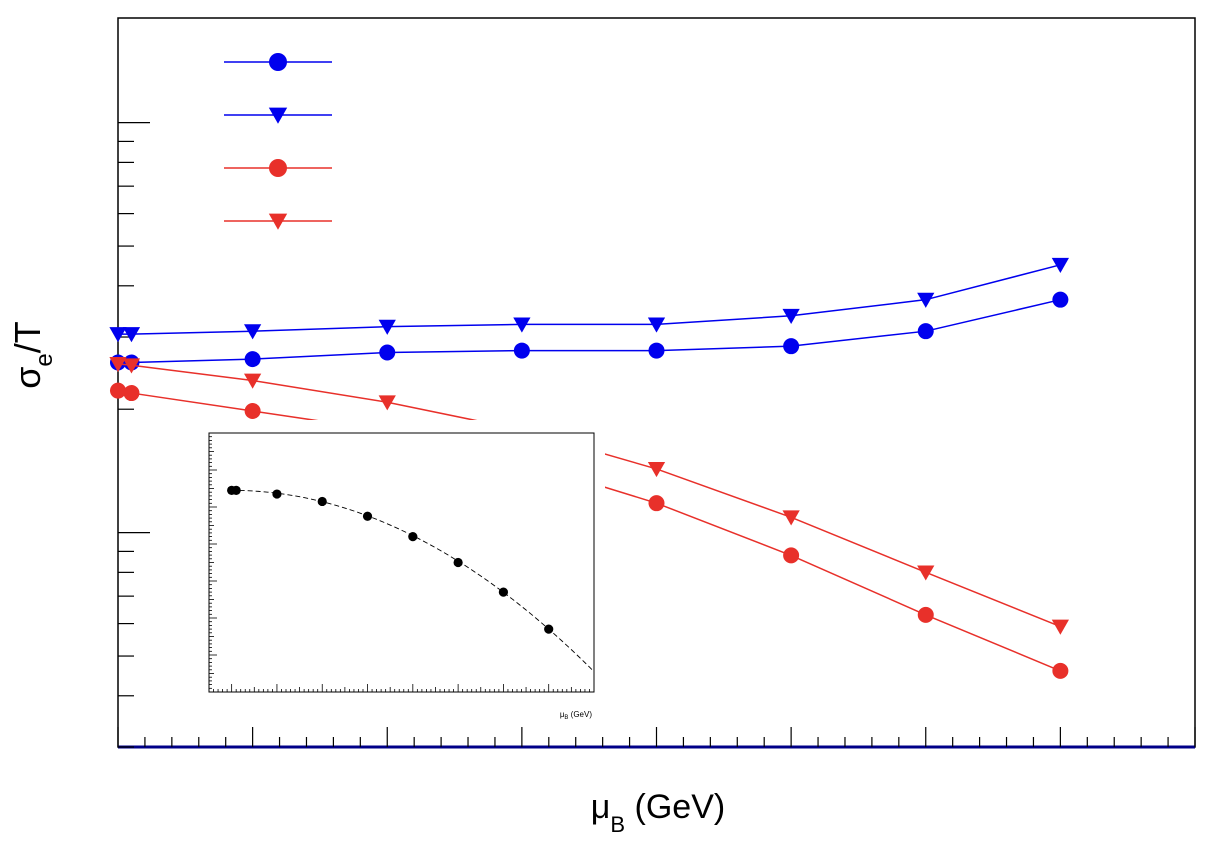 The width and height of the screenshot is (1228, 844). I want to click on y-axis-title: σe/T, so click(32, 355).